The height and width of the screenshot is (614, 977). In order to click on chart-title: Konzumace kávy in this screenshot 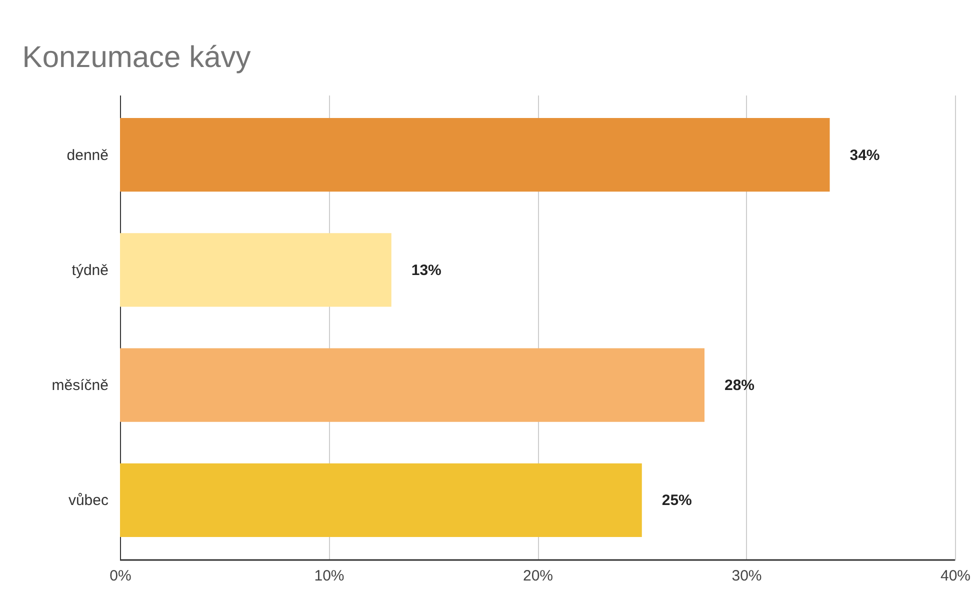, I will do `click(136, 57)`.